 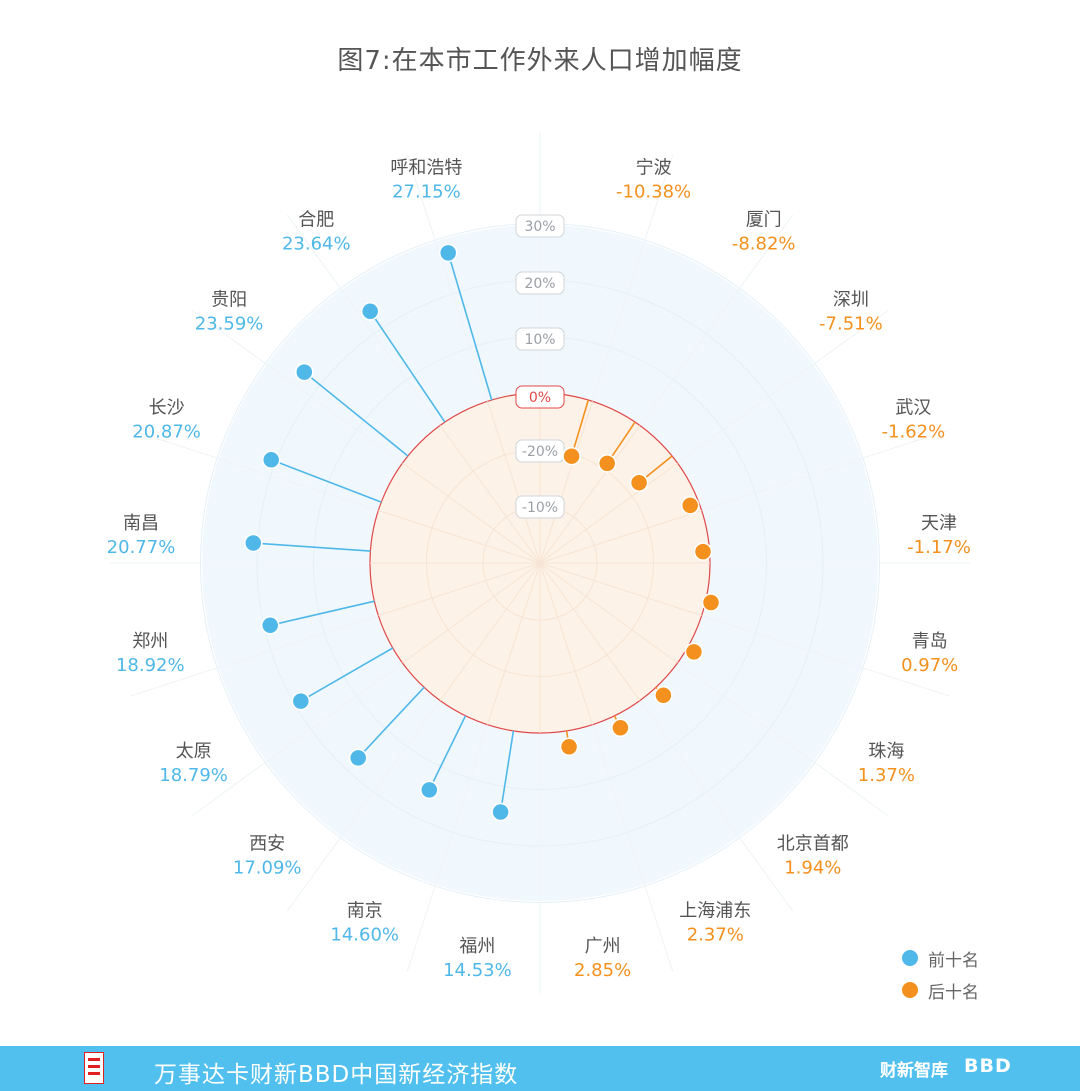 I want to click on tick-label: 0%, so click(x=540, y=398).